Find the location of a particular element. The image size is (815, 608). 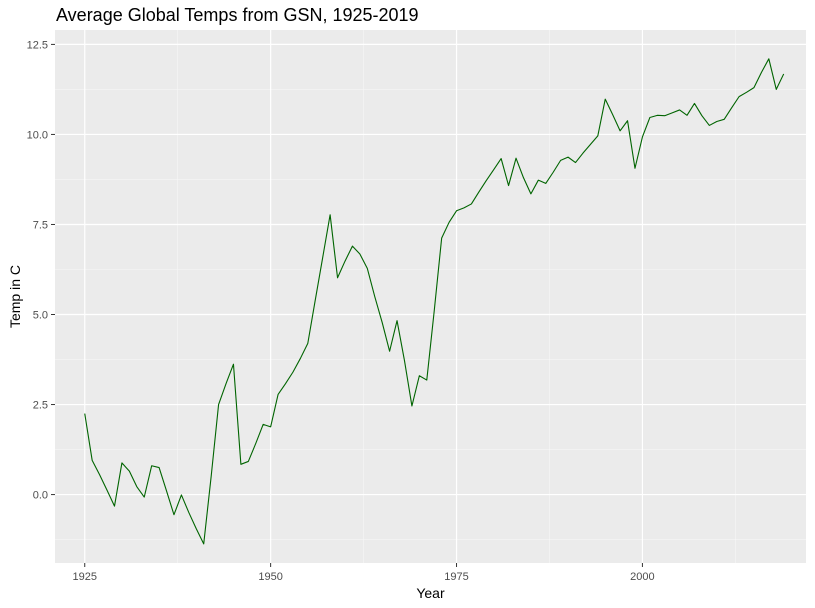

y-tick-label: 7.5 is located at coordinates (40, 225).